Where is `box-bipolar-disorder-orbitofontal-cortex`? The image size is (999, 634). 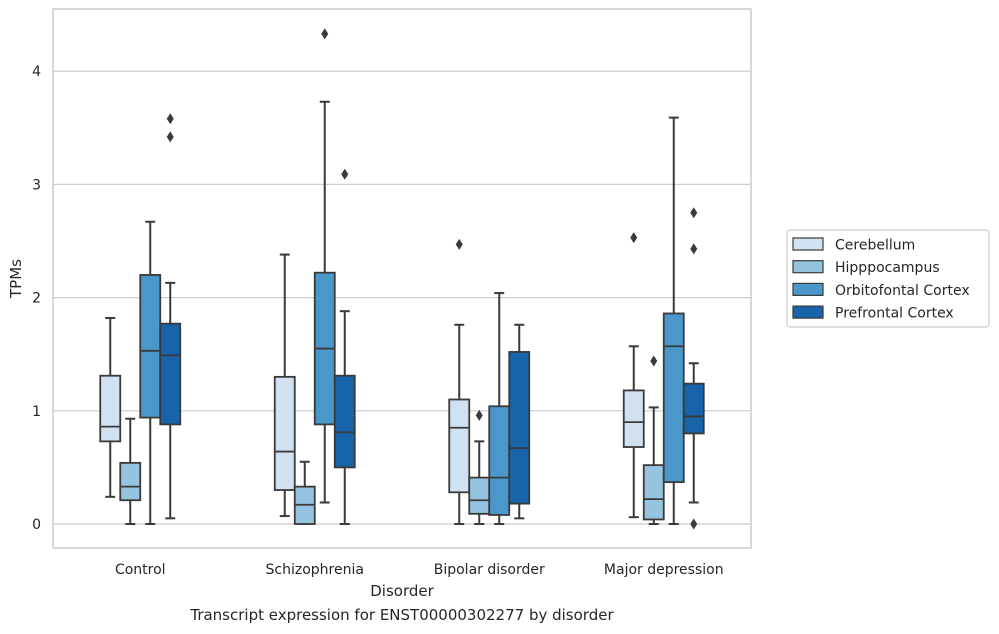
box-bipolar-disorder-orbitofontal-cortex is located at coordinates (499, 460).